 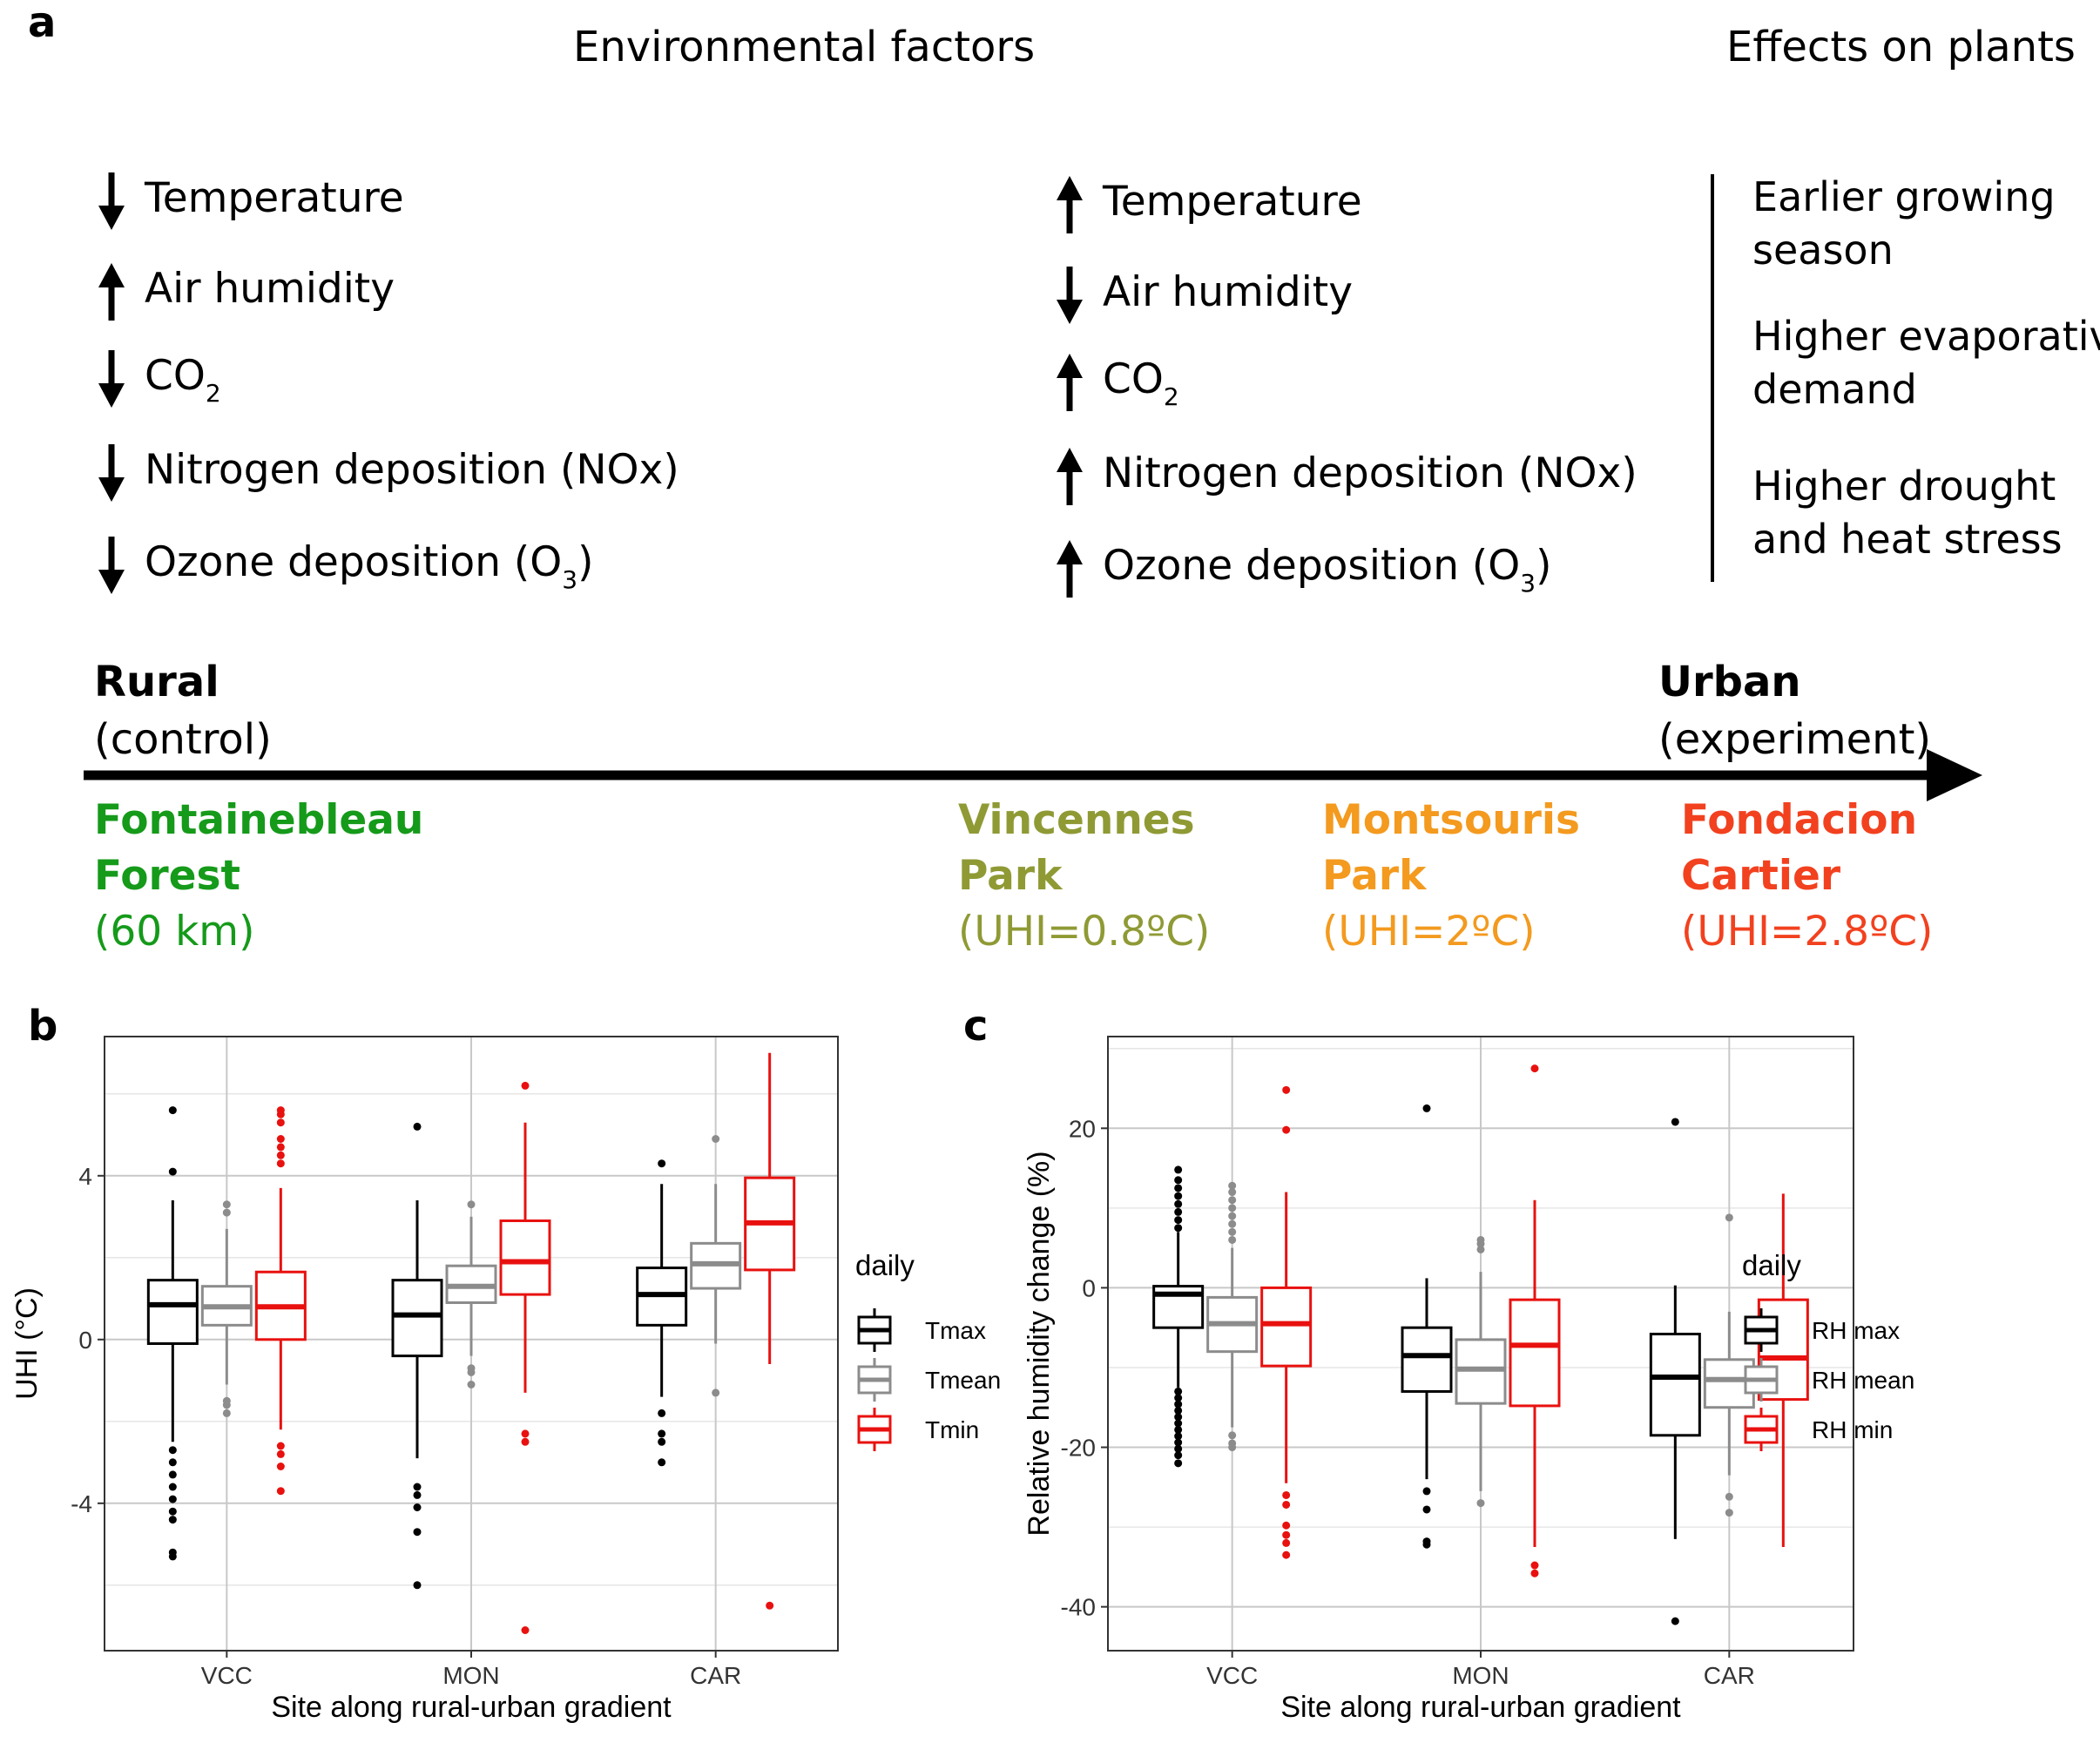 What do you see at coordinates (183, 739) in the screenshot?
I see `rural-sub: (control)` at bounding box center [183, 739].